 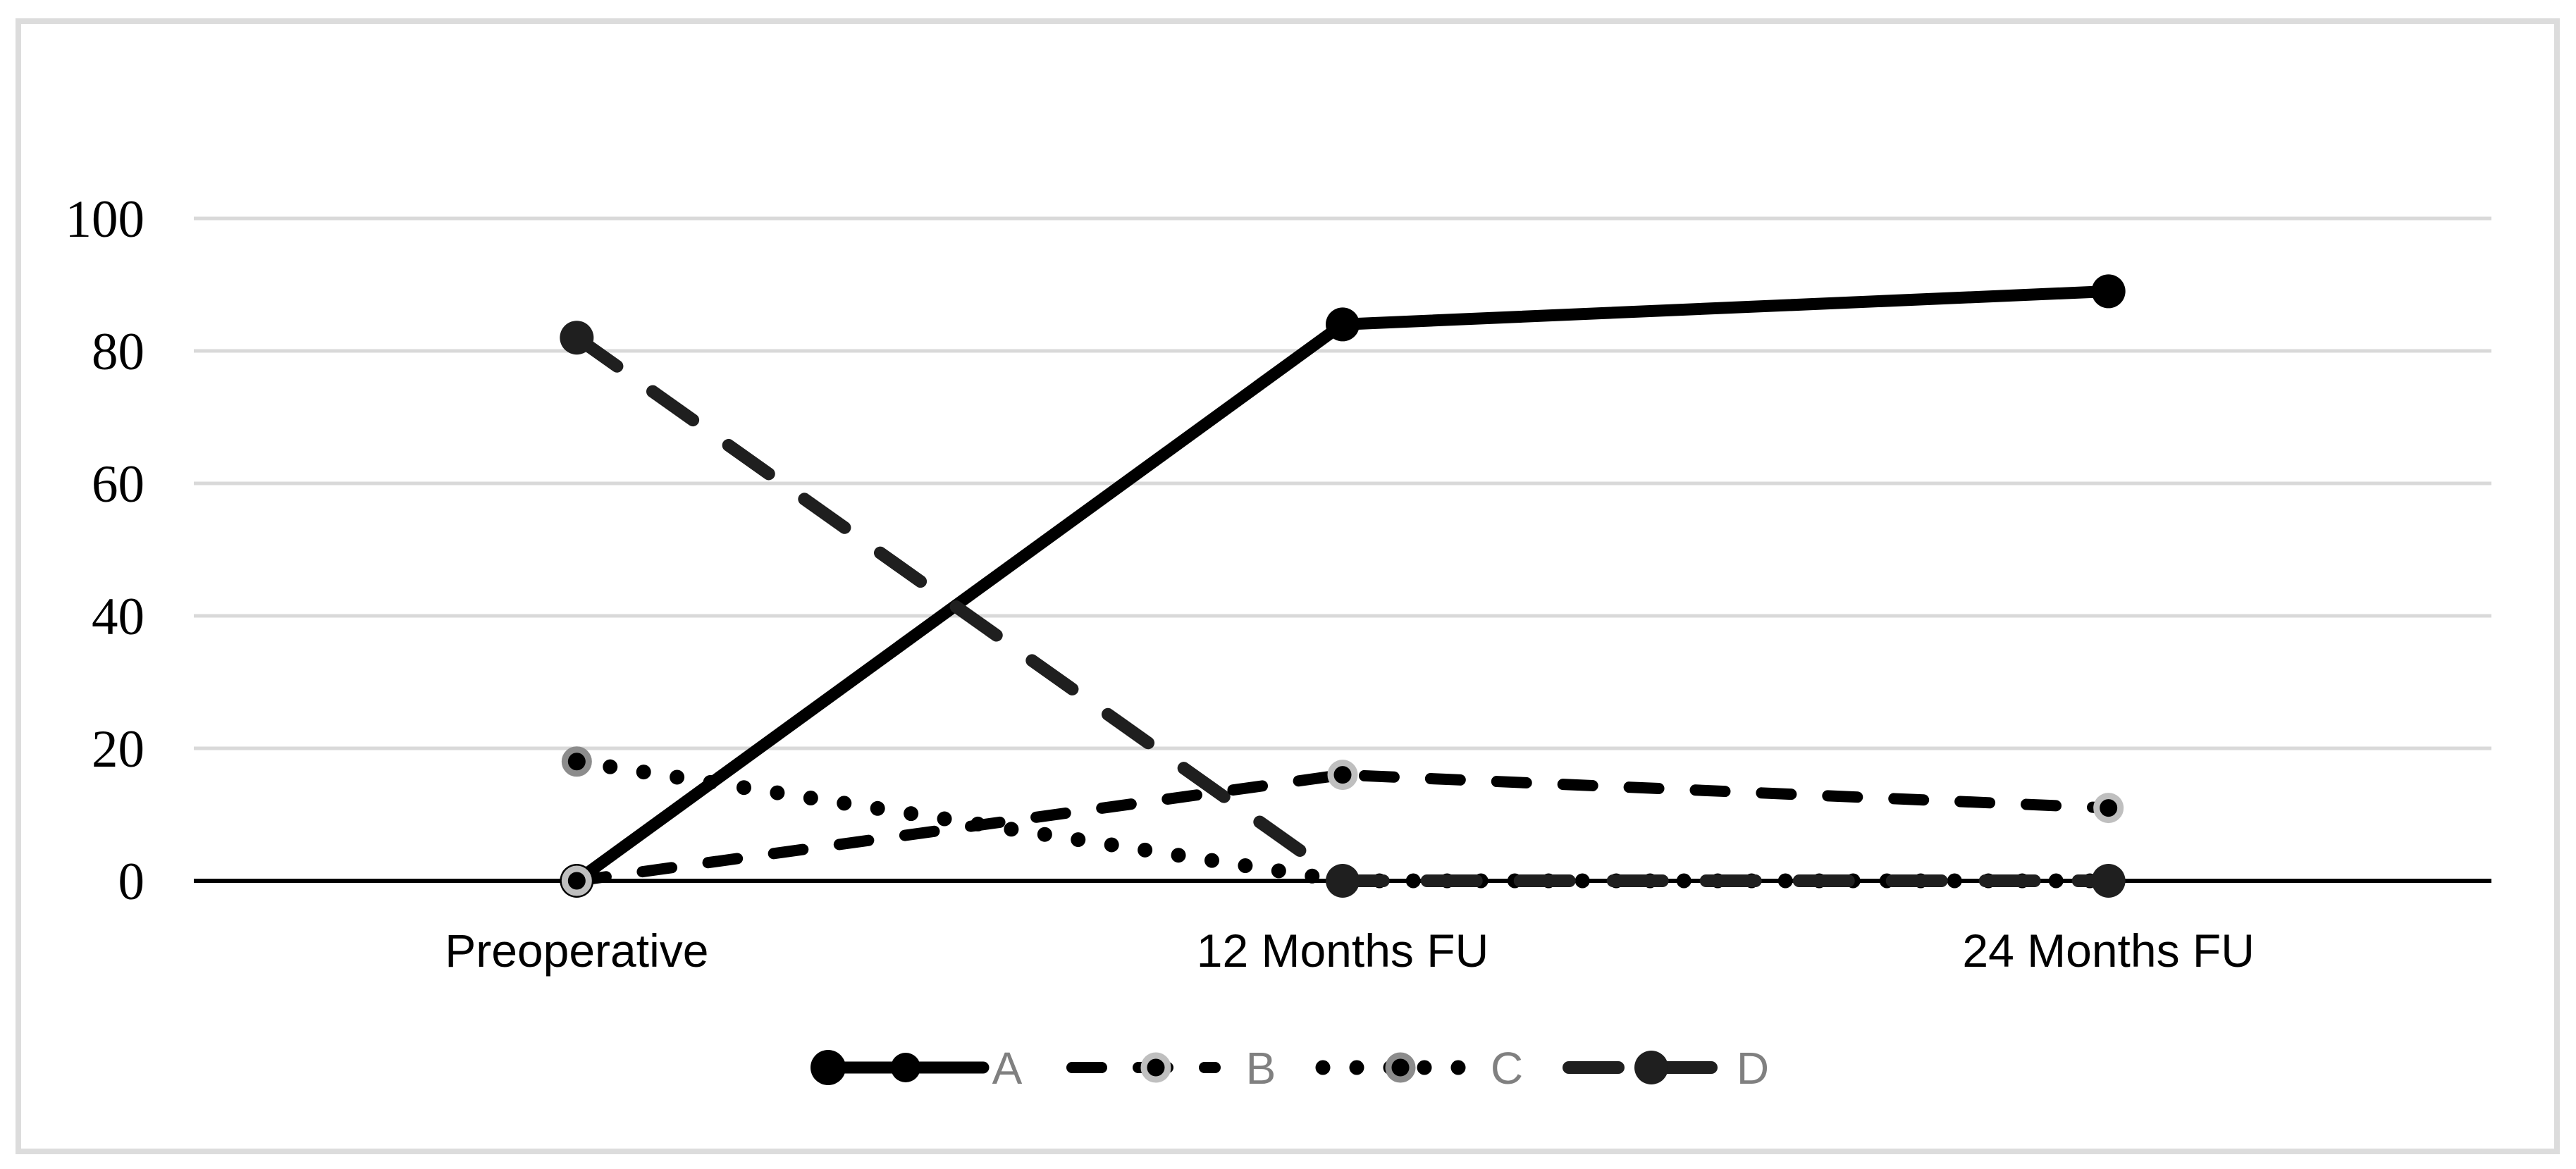 I want to click on legend: A B C D, so click(x=1290, y=1069).